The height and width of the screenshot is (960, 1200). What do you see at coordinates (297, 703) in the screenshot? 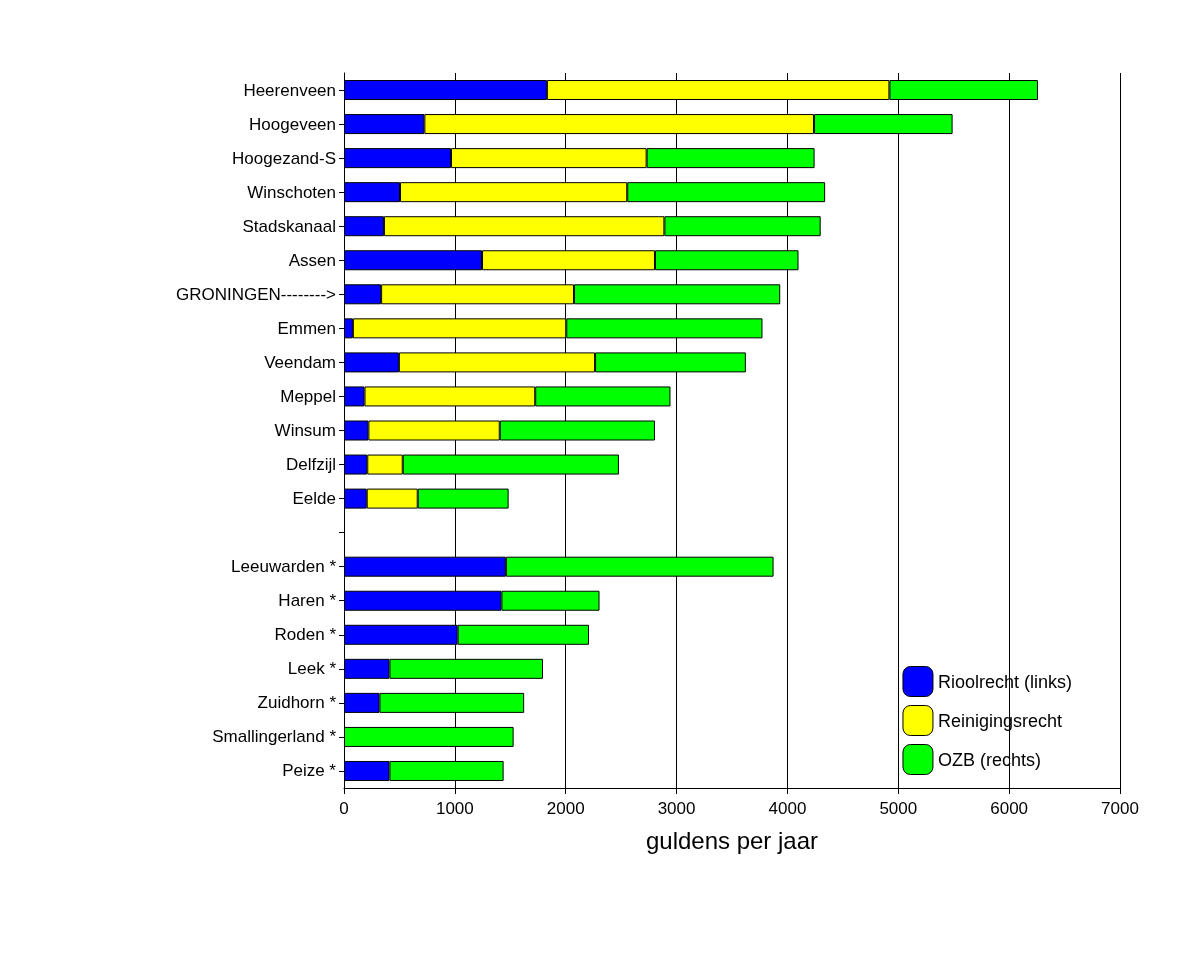
I see `y-tick-label: Zuidhorn *` at bounding box center [297, 703].